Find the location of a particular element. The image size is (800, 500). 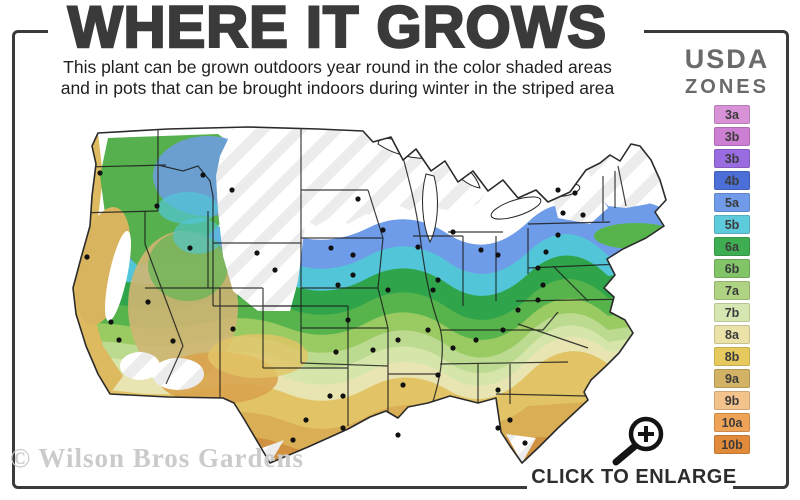

zone-chip-5a: 5a is located at coordinates (732, 202).